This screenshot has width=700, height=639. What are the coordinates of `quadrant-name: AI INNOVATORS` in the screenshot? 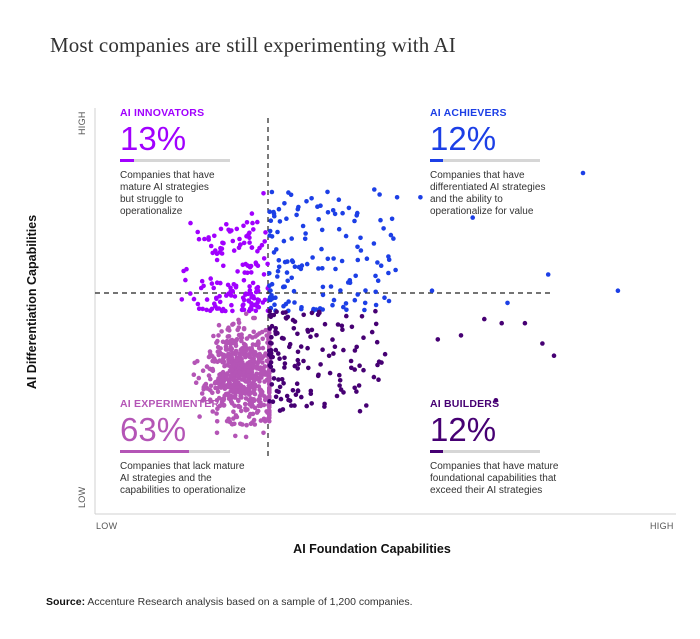 It's located at (162, 113).